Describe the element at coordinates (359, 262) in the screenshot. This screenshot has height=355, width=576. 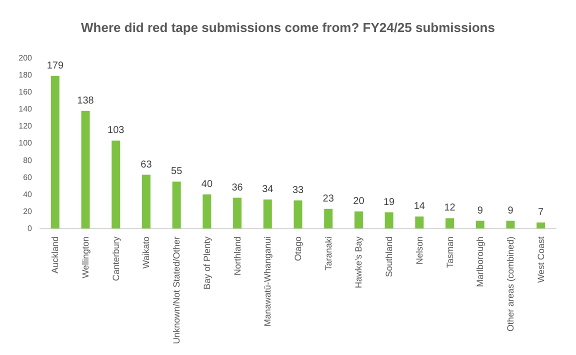
I see `x-tick-label: Hawke’s Bay` at that location.